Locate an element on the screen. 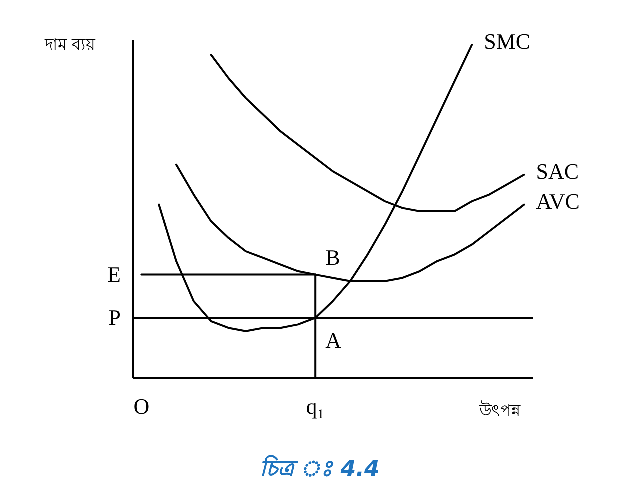 This screenshot has height=498, width=641. y-axis-title: দাম ব্যয় is located at coordinates (70, 44).